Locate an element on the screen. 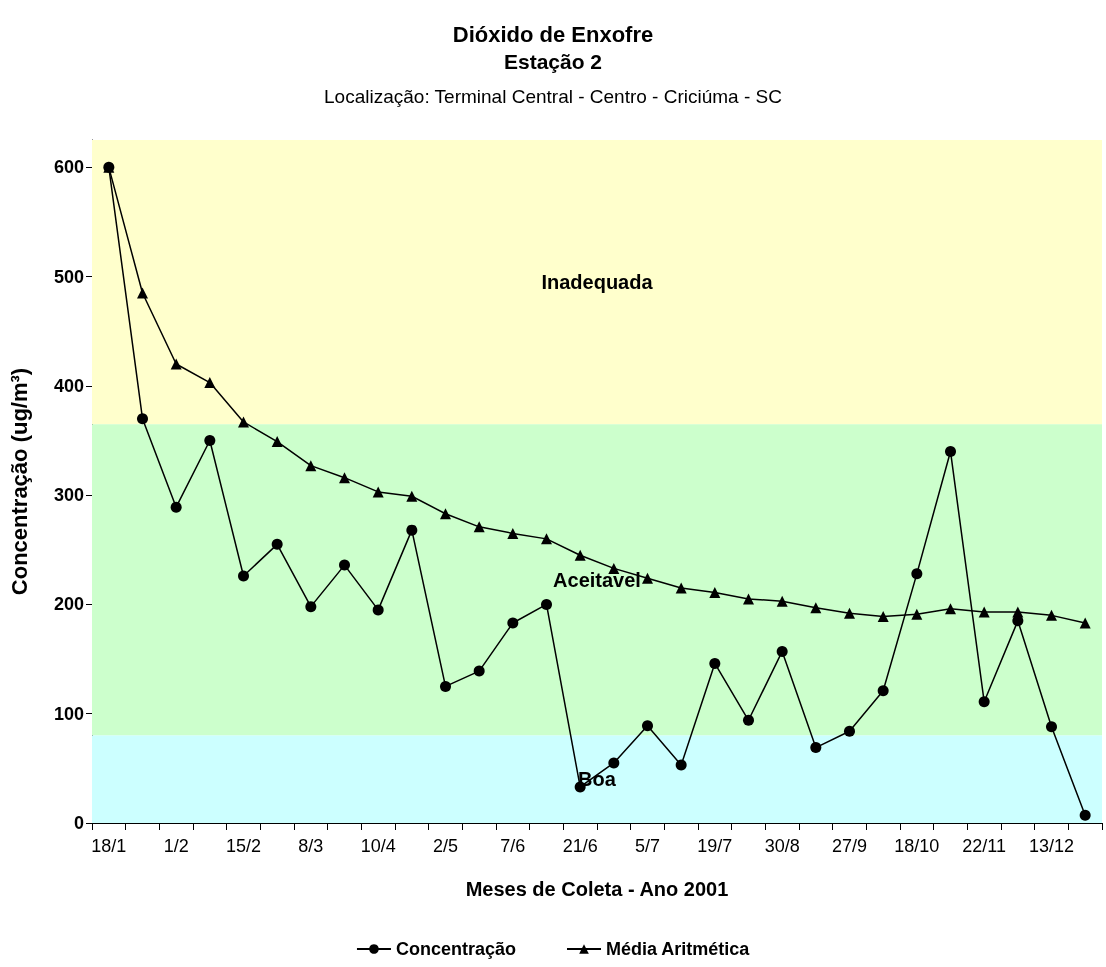  y-tick-label: 500 is located at coordinates (68, 276).